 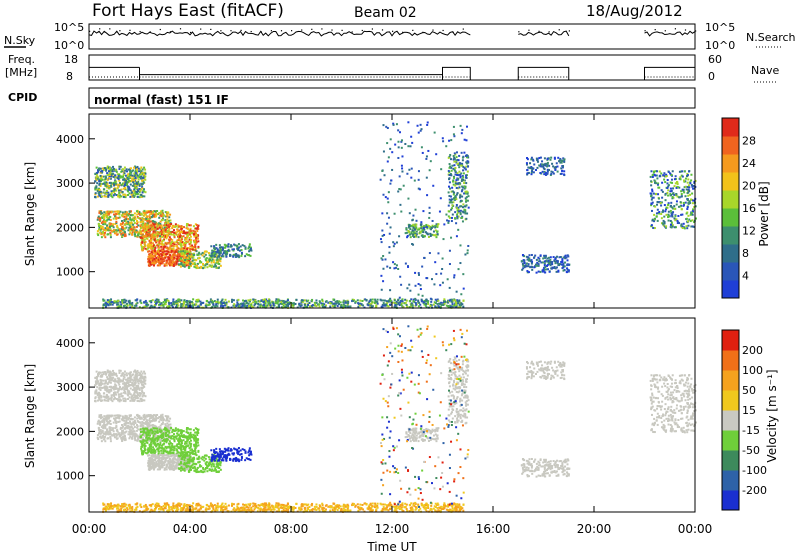 I want to click on freq-tick-top: 18, so click(x=71, y=59).